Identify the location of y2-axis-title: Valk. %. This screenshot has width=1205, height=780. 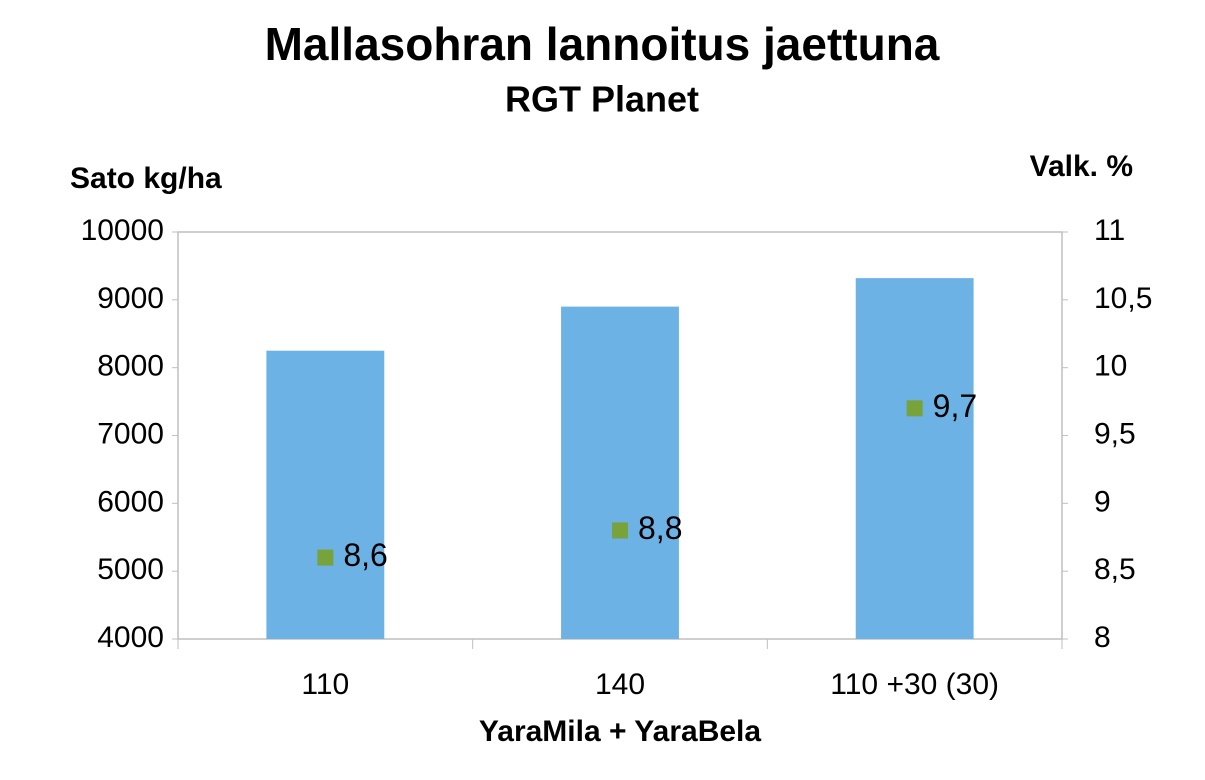
(1081, 166).